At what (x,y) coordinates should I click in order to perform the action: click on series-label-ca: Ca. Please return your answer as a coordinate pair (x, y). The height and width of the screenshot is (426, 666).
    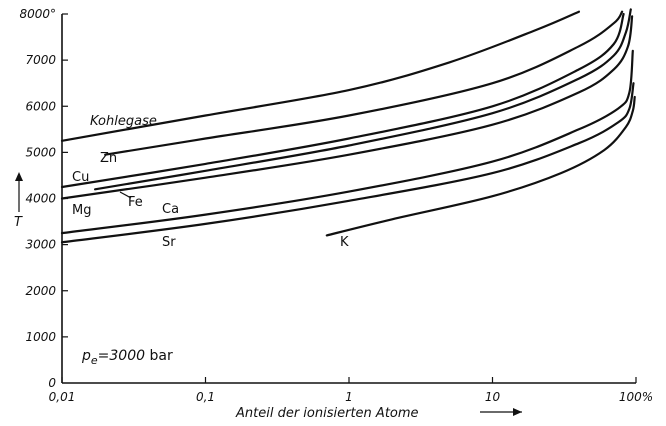
    Looking at the image, I should click on (170, 209).